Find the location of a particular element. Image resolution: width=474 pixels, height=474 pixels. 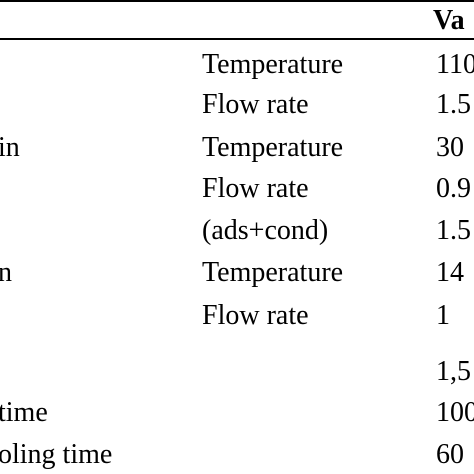

row-10-value: 60 is located at coordinates (450, 454).